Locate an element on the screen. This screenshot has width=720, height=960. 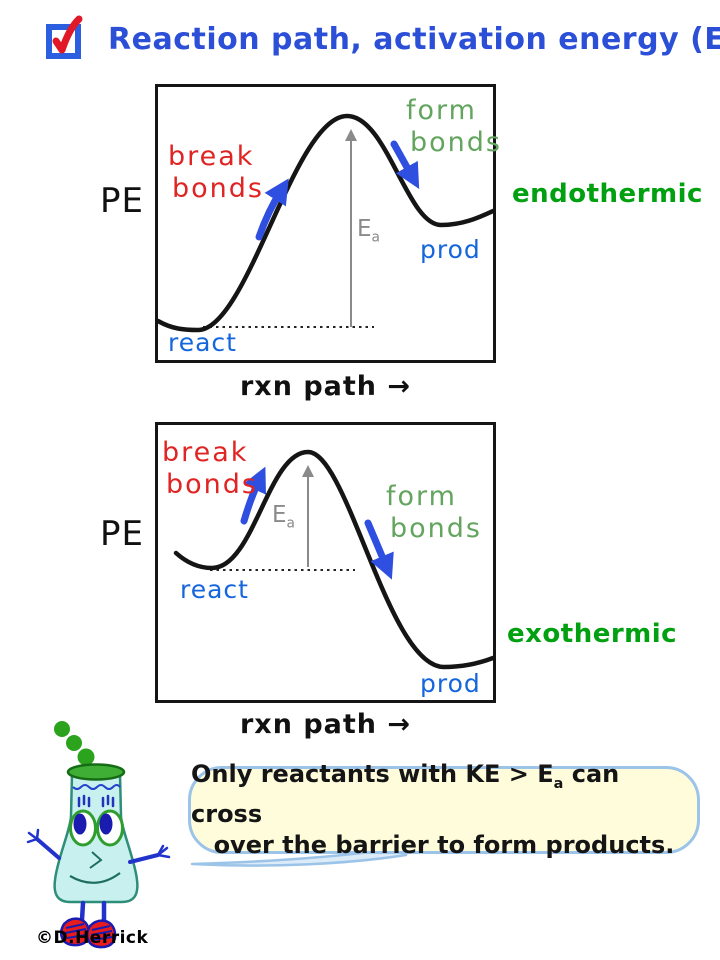
pe-axis-label-2: PE is located at coordinates (122, 534).